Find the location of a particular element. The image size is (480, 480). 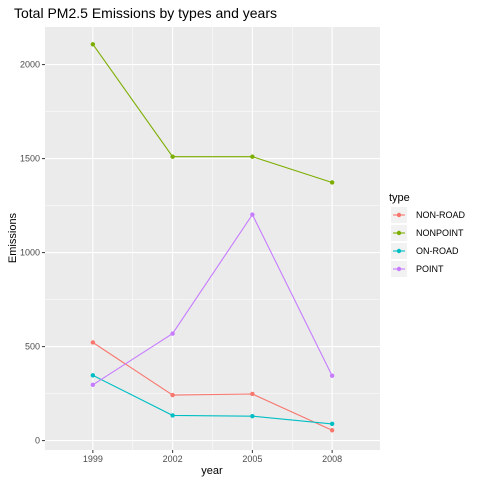

y-tick-label: 2000 is located at coordinates (30, 65).